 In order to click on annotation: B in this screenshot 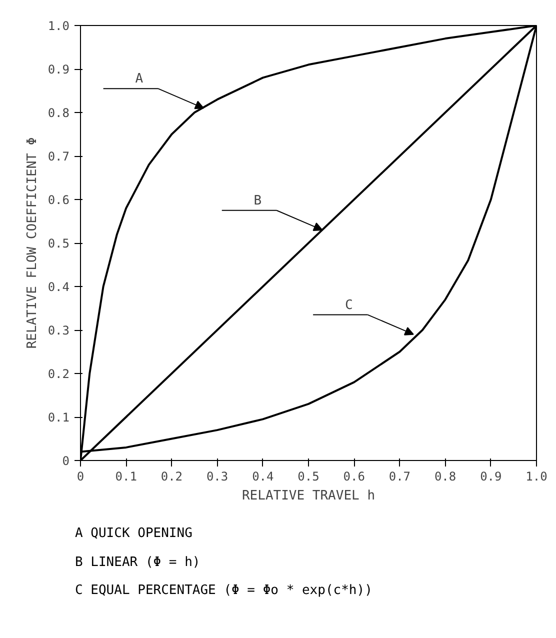, I will do `click(258, 200)`.